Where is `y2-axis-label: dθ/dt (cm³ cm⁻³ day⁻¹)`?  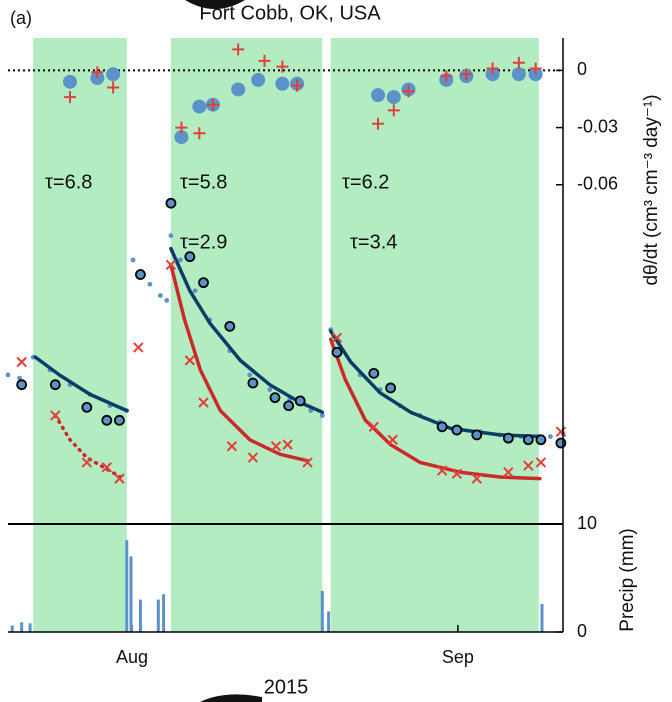
y2-axis-label: dθ/dt (cm³ cm⁻³ day⁻¹) is located at coordinates (651, 189).